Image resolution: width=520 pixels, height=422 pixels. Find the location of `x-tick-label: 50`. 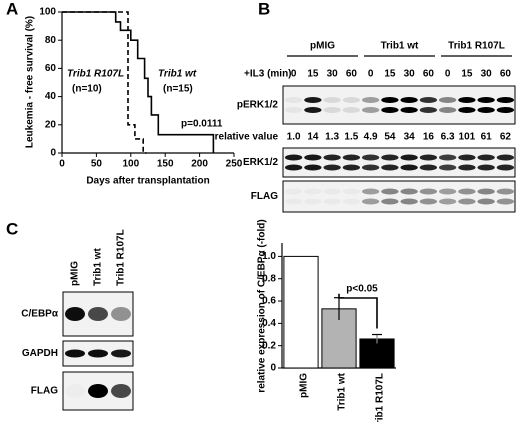

x-tick-label: 50 is located at coordinates (97, 164).